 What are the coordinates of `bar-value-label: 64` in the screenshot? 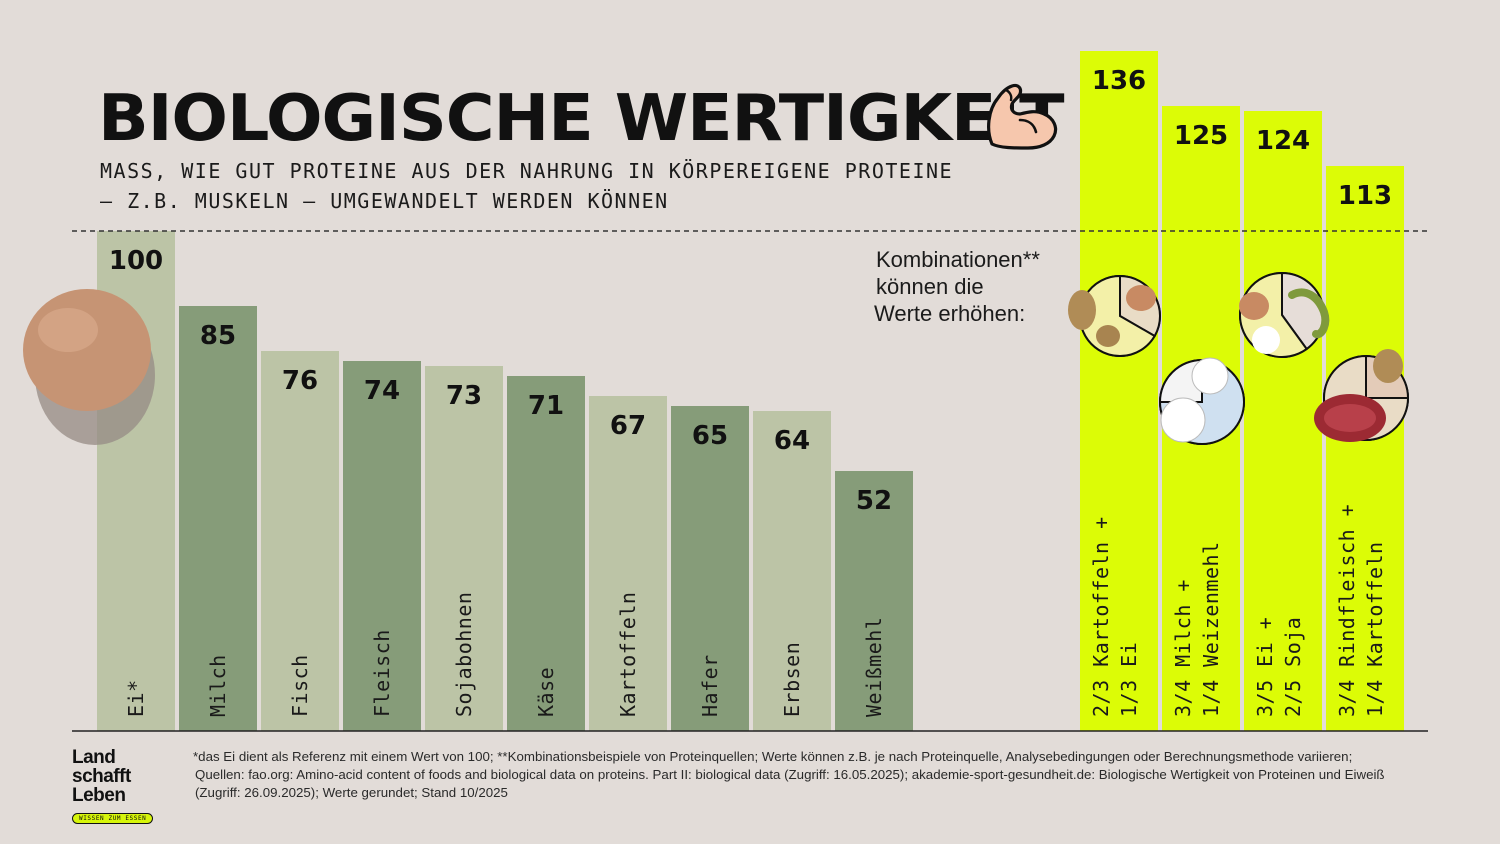 It's located at (792, 441).